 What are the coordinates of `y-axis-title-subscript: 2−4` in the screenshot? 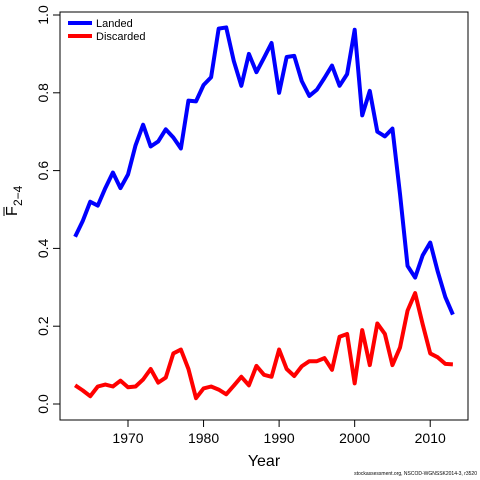 It's located at (18, 195).